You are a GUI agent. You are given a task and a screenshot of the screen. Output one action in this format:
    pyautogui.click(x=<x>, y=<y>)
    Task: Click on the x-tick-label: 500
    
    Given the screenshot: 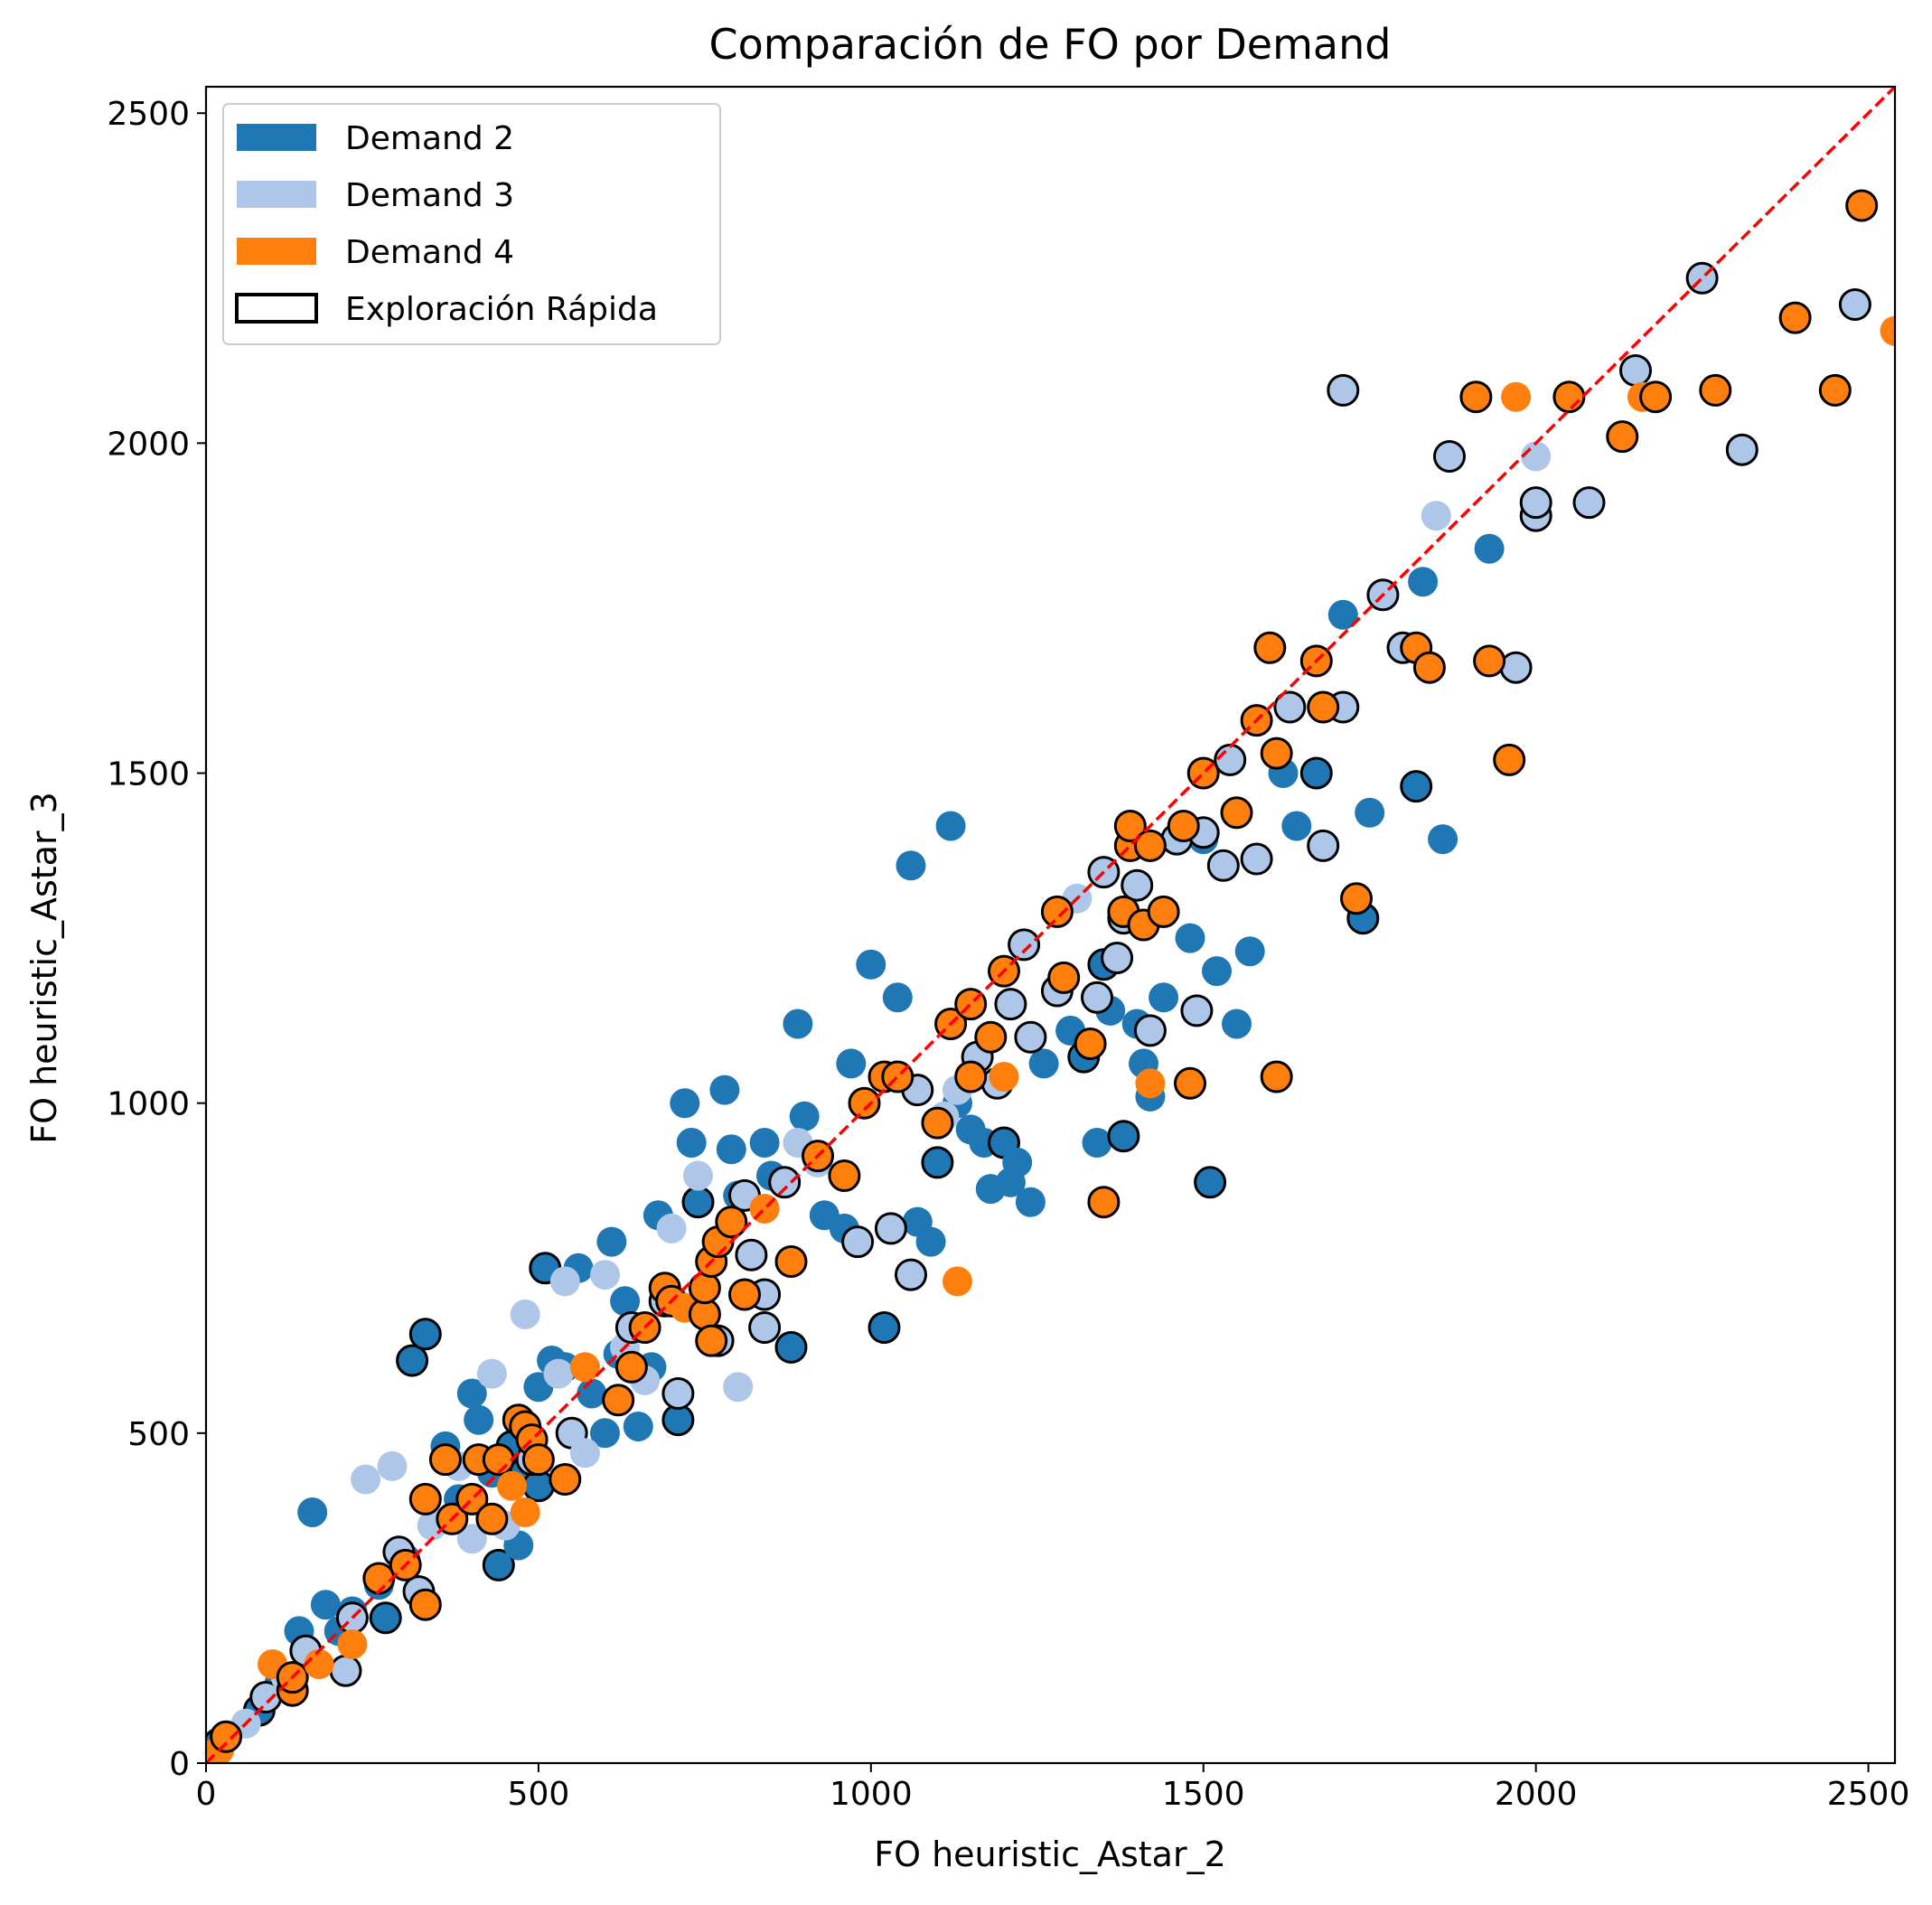 What is the action you would take?
    pyautogui.click(x=539, y=1794)
    